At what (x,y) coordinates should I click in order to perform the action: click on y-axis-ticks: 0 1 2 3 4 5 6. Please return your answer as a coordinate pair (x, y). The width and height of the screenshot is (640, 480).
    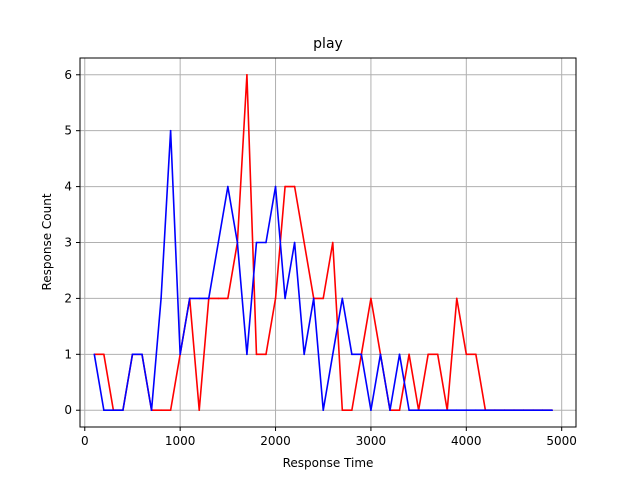
    Looking at the image, I should click on (72, 242).